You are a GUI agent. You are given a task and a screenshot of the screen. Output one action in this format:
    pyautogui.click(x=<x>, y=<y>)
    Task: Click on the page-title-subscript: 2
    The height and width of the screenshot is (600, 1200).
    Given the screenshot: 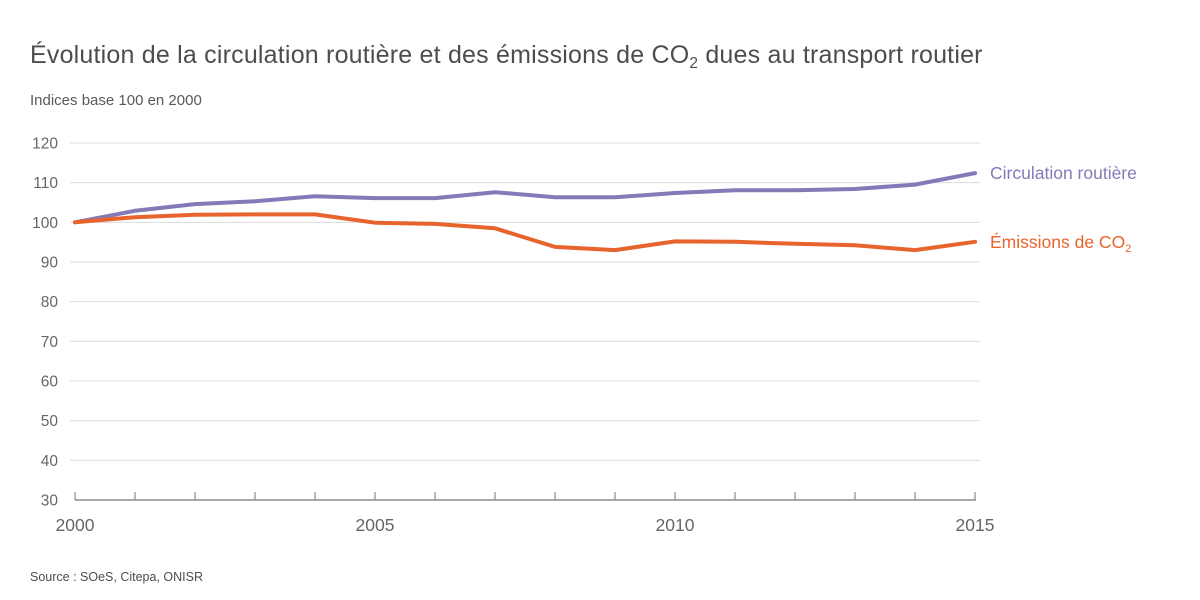 What is the action you would take?
    pyautogui.click(x=694, y=64)
    